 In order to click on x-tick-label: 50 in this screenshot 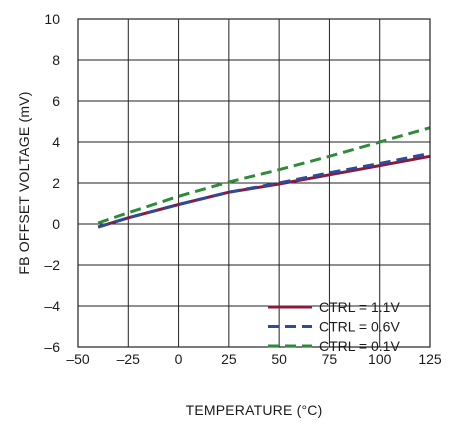, I will do `click(279, 359)`.